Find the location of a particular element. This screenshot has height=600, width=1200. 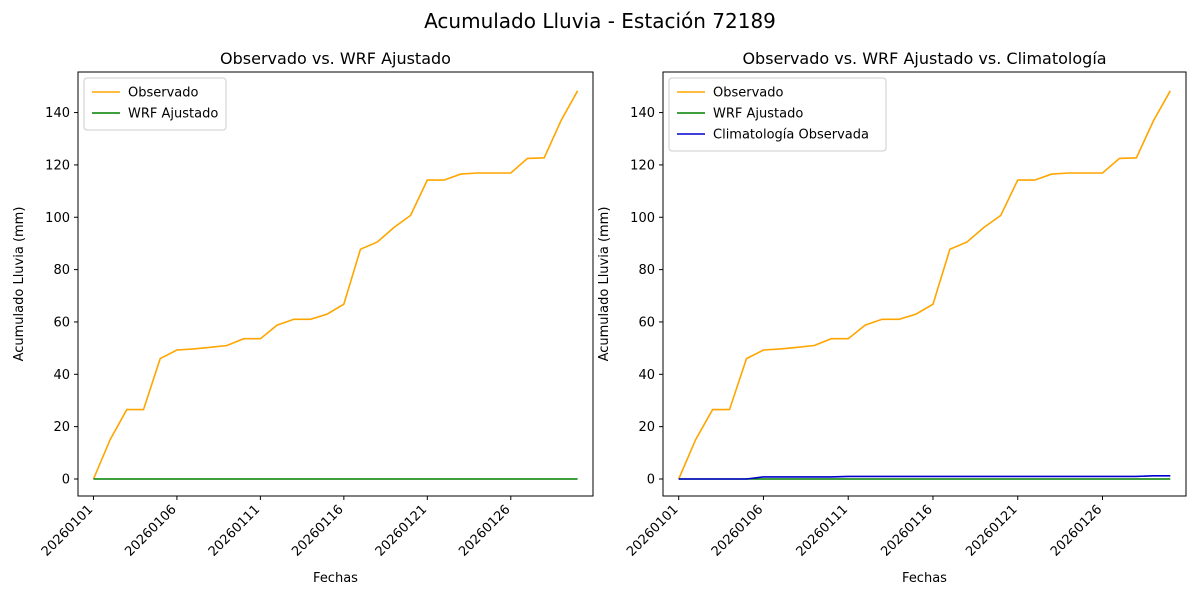

chart-title: Observado vs. WRF Ajustado is located at coordinates (335, 58).